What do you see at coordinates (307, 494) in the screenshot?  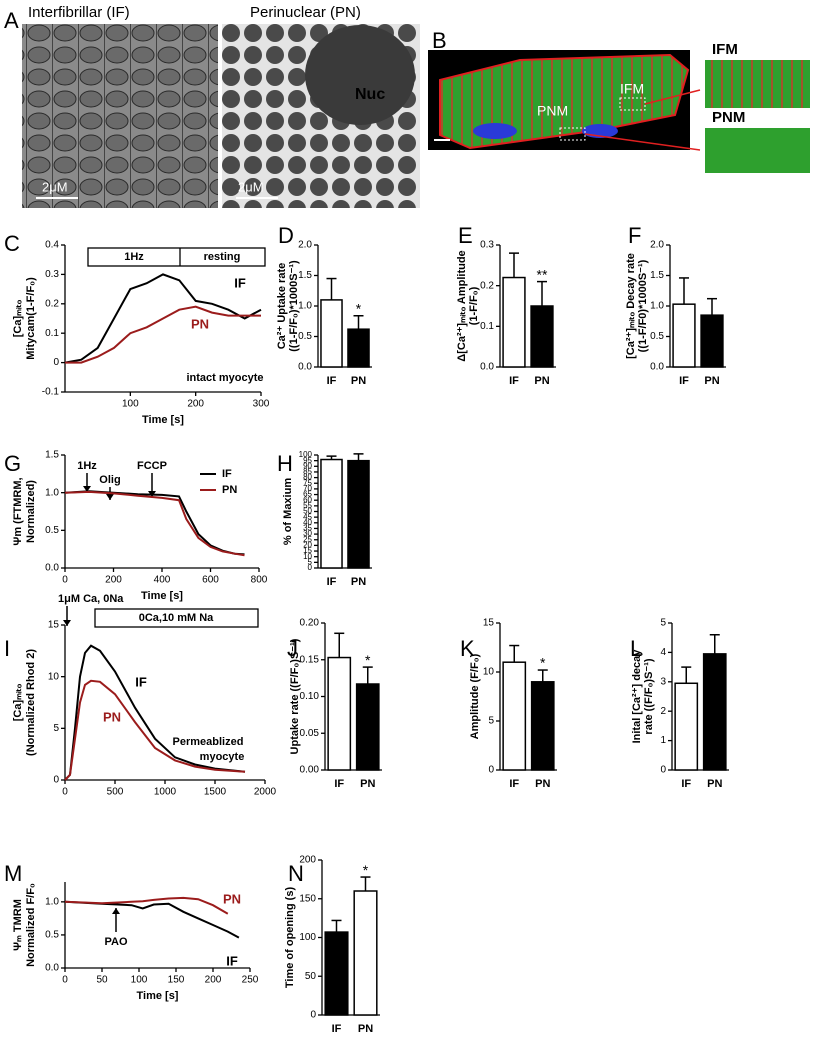 I see `y-tick-label: 65` at bounding box center [307, 494].